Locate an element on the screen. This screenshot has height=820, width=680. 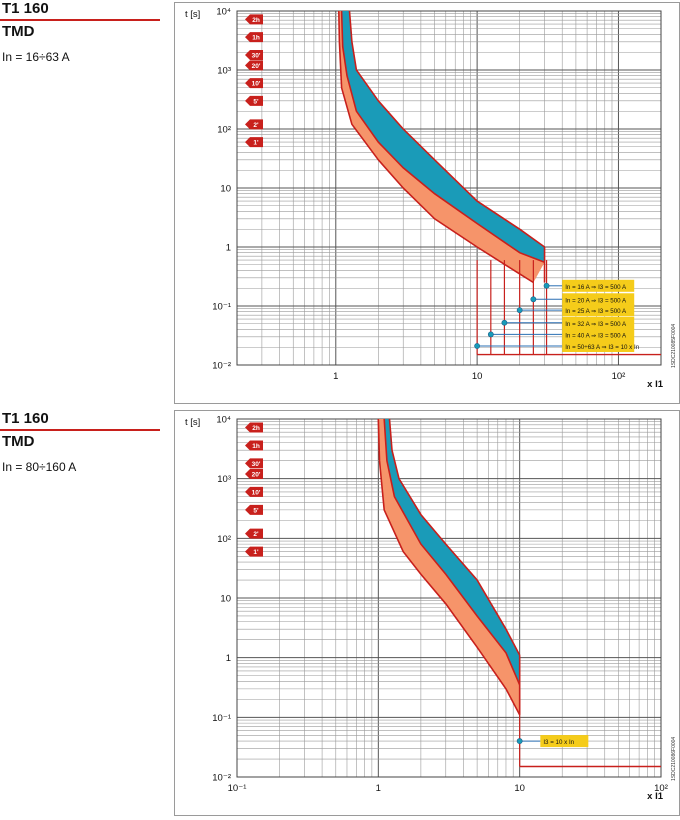
instantaneous-label: In = 20 A ⇒ I3 = 500 A is located at coordinates (596, 300).